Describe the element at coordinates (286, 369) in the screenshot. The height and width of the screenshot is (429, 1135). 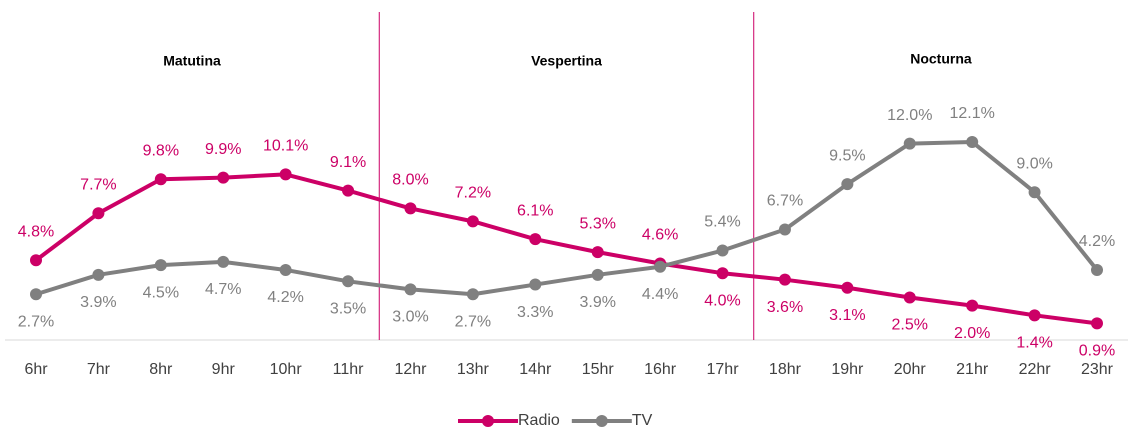
I see `x-tick-label: 10hr` at that location.